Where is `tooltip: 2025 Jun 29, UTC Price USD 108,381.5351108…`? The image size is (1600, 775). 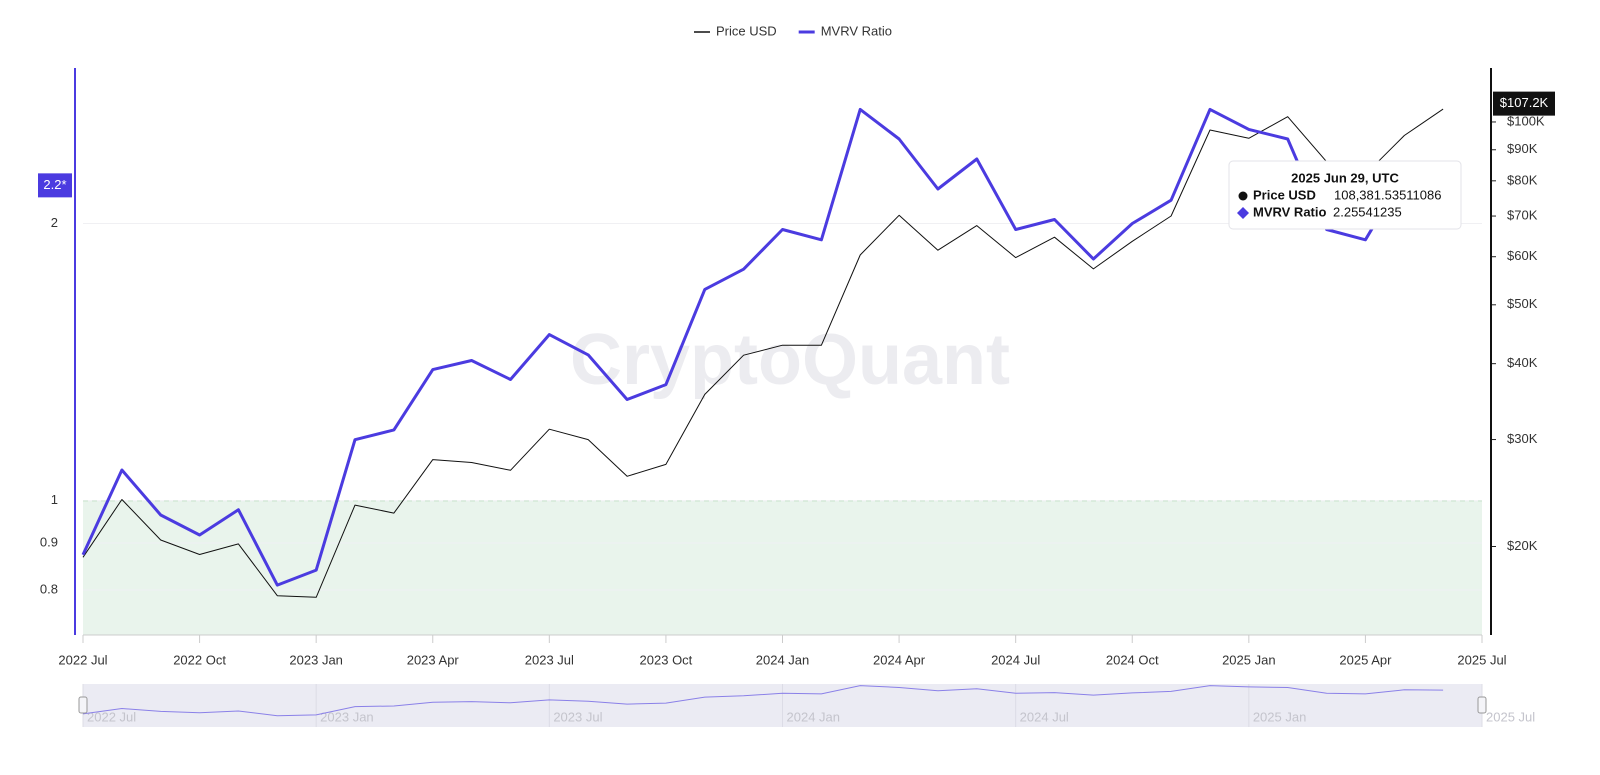
tooltip: 2025 Jun 29, UTC Price USD 108,381.5351108… is located at coordinates (1345, 195).